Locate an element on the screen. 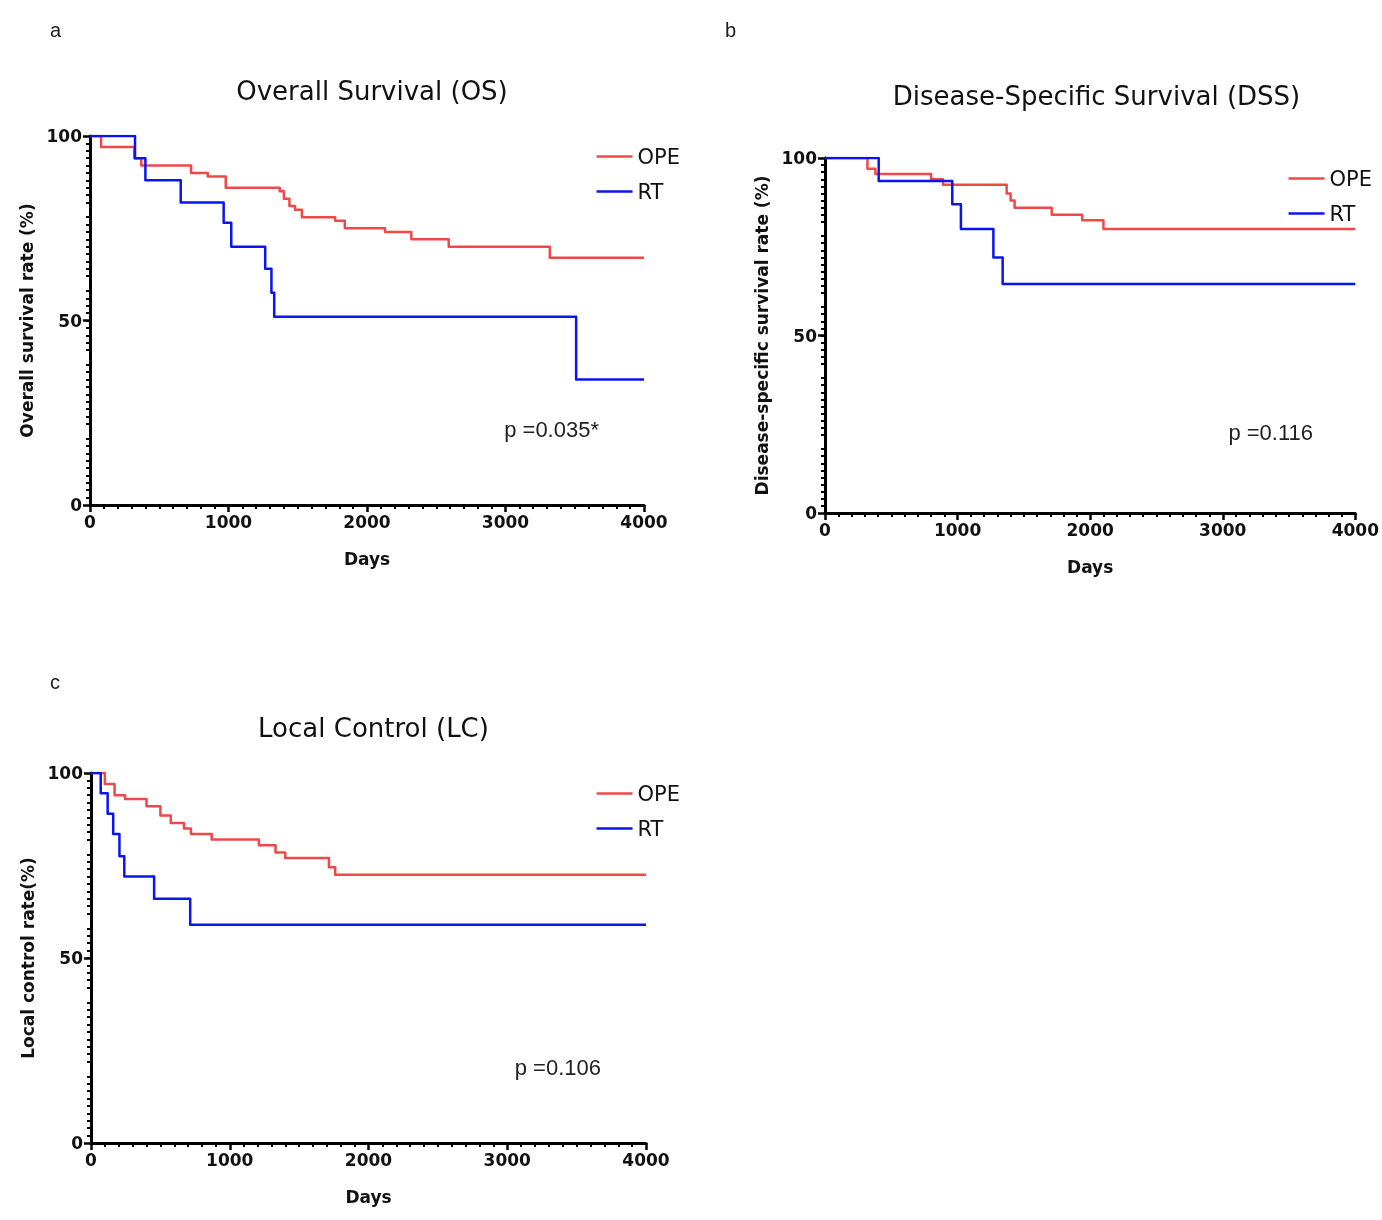  chart-title: Overall Survival (OS) is located at coordinates (372, 91).